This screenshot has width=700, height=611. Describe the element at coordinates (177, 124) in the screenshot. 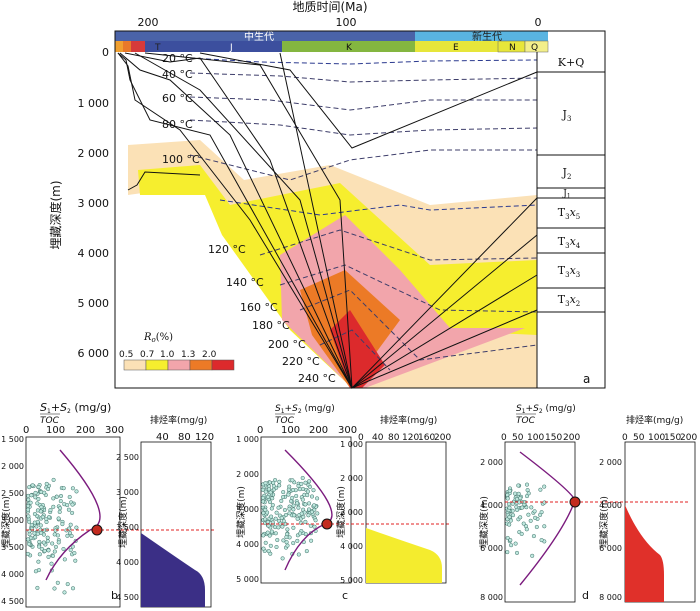

I see `isotherm-label-80: 80 °C` at that location.